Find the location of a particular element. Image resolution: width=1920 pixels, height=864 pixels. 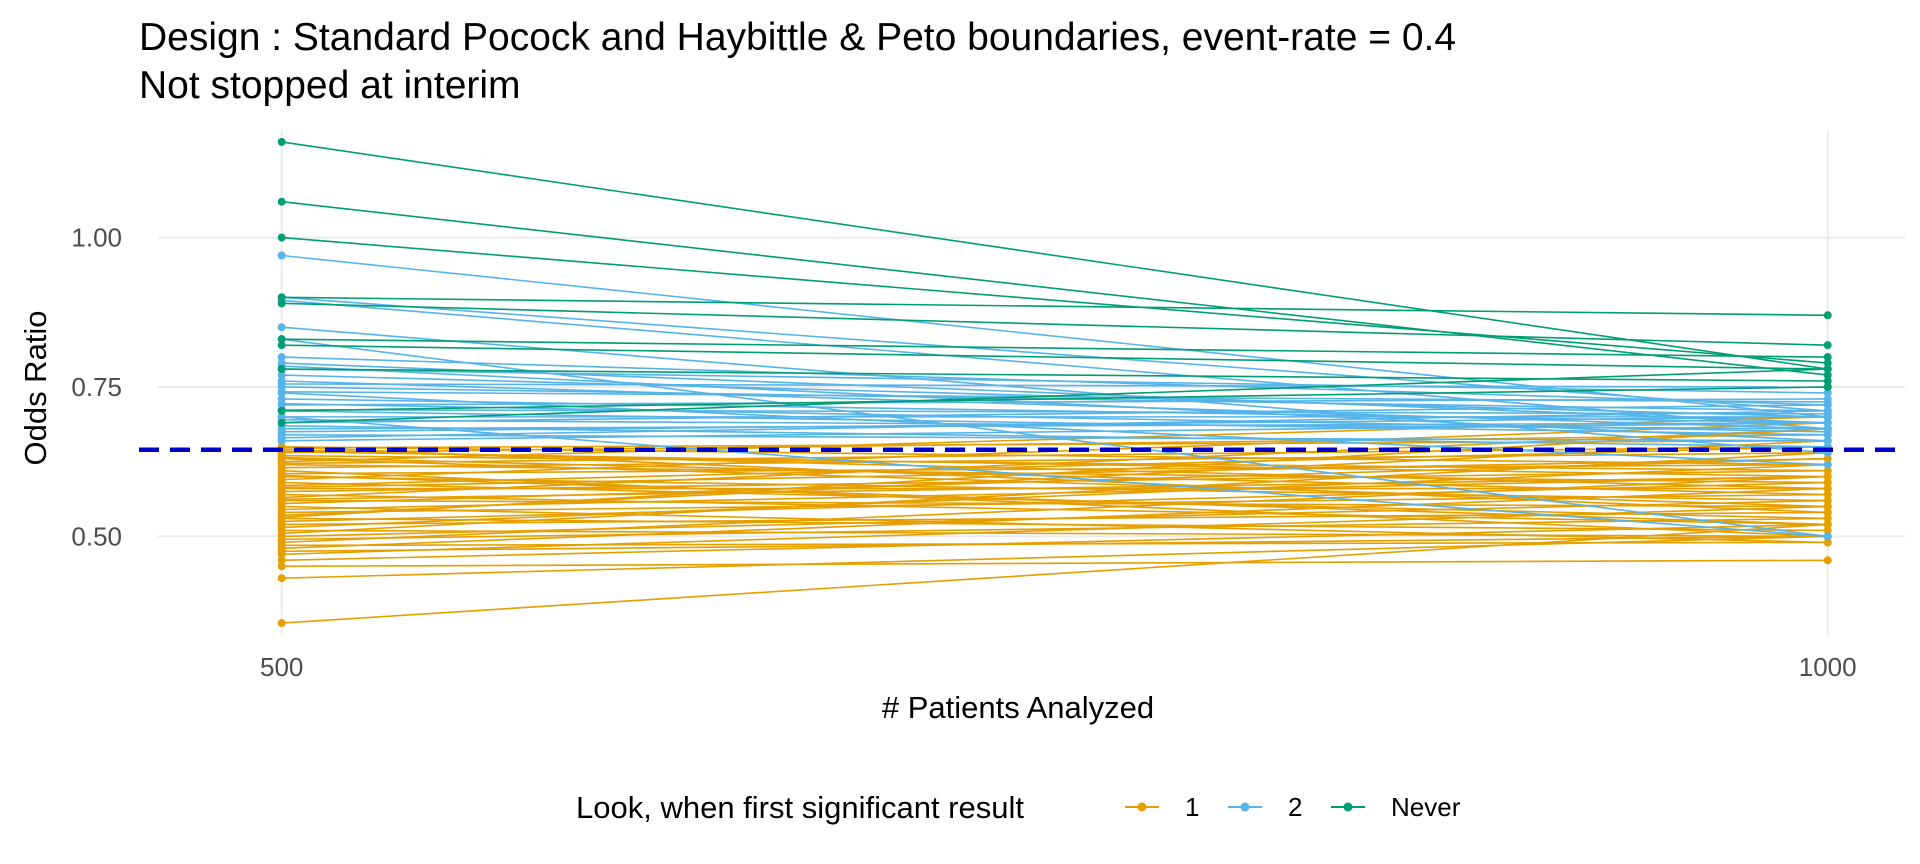

legend-entry-never: Never is located at coordinates (1396, 807).